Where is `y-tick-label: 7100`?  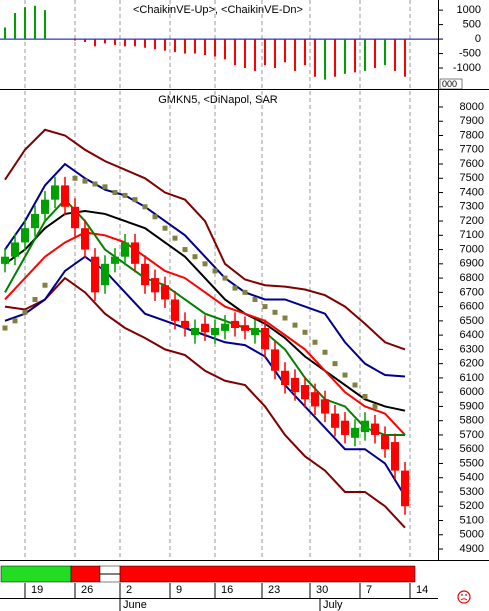 y-tick-label: 7100 is located at coordinates (472, 235).